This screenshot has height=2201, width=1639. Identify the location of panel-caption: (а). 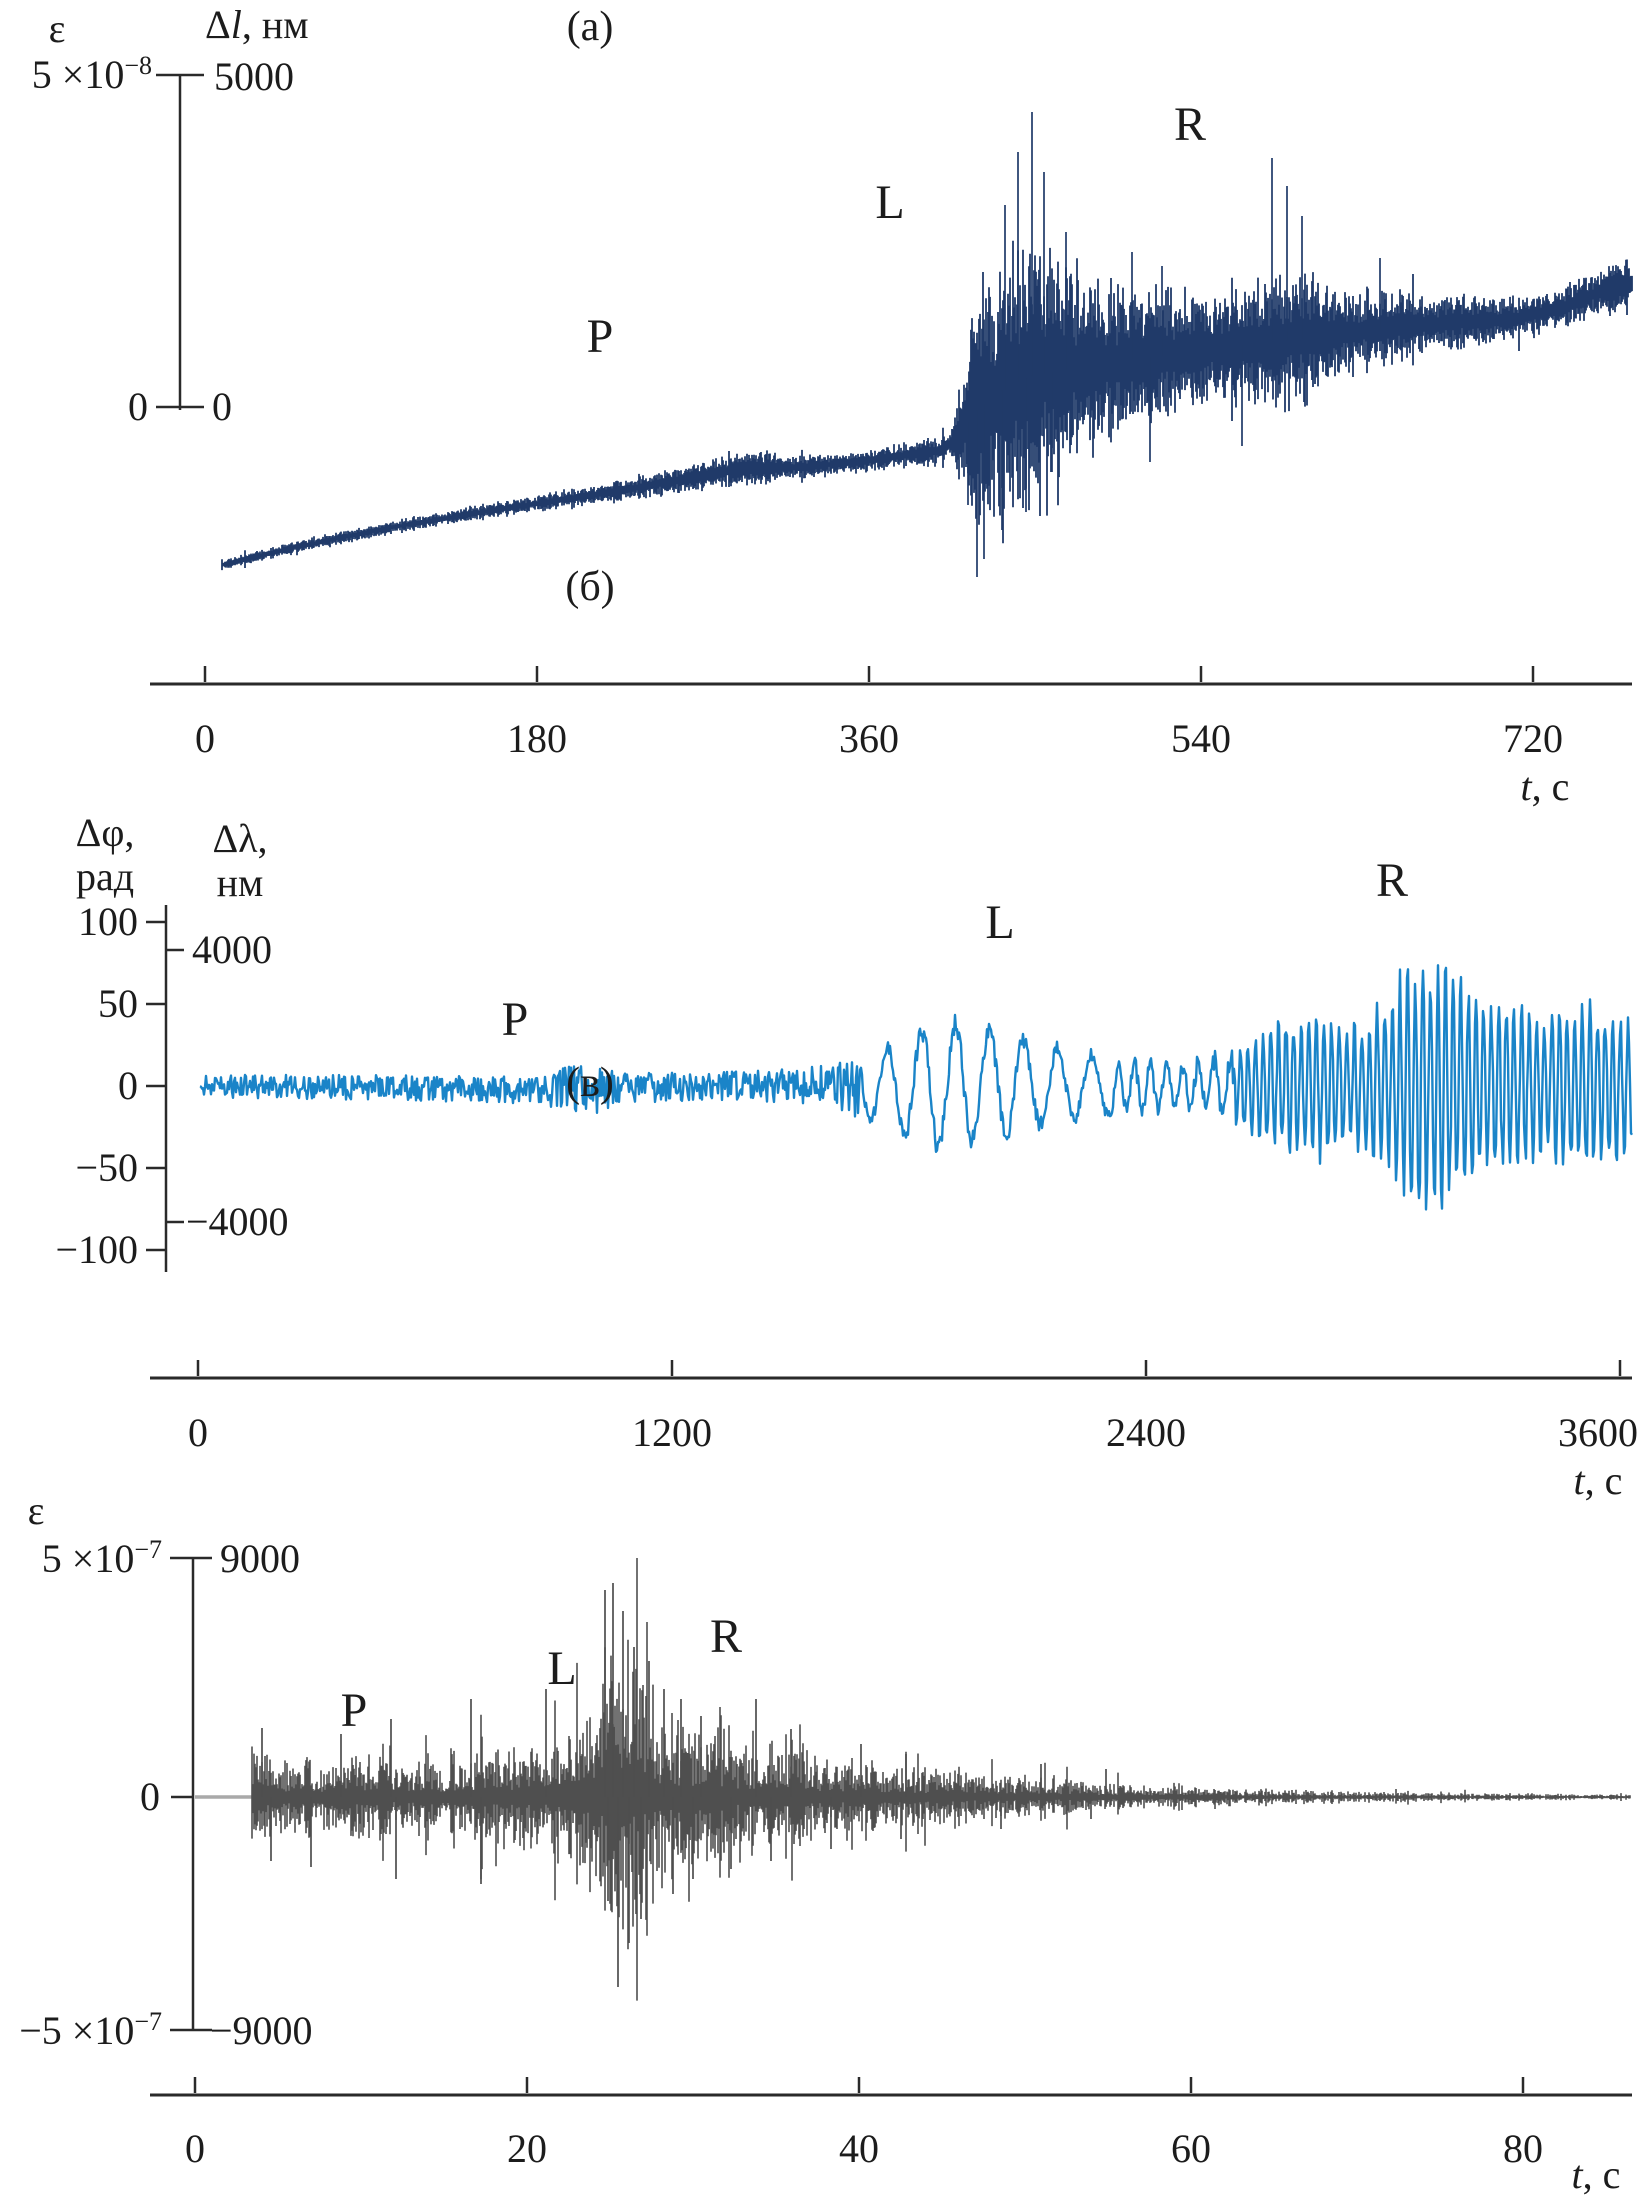
(590, 27).